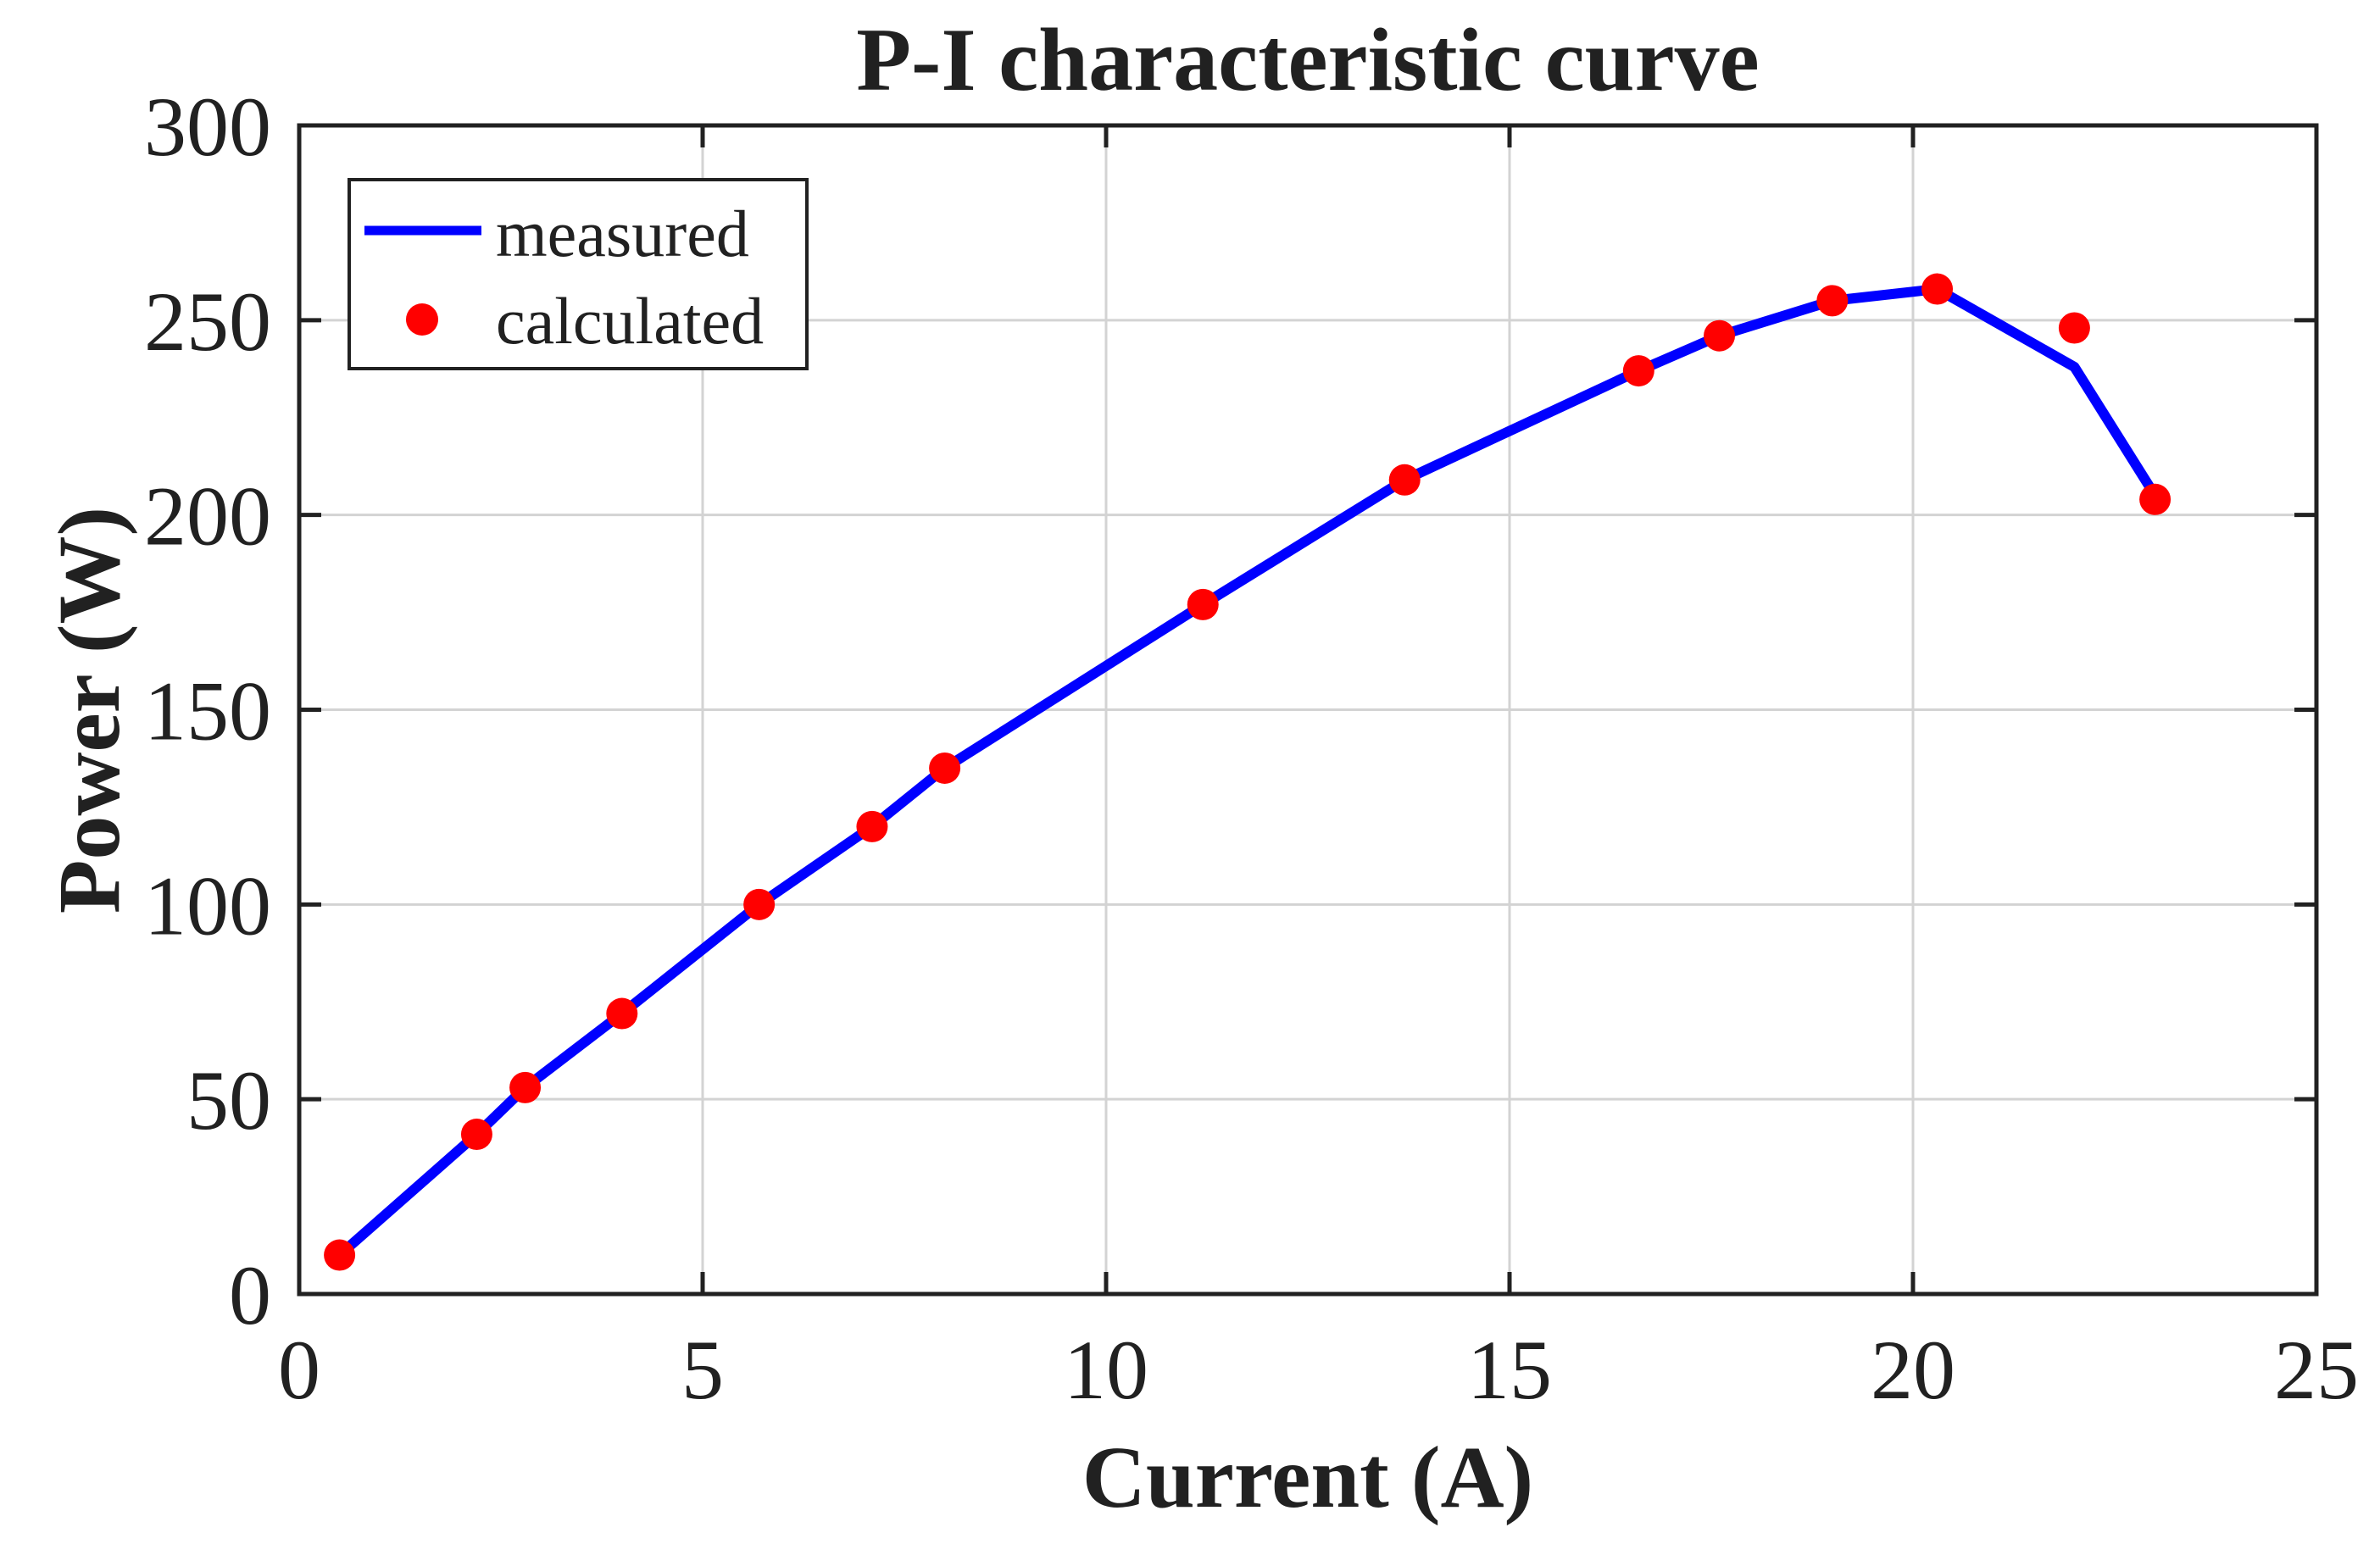 The width and height of the screenshot is (2380, 1544). I want to click on y-tick-label: 150, so click(207, 711).